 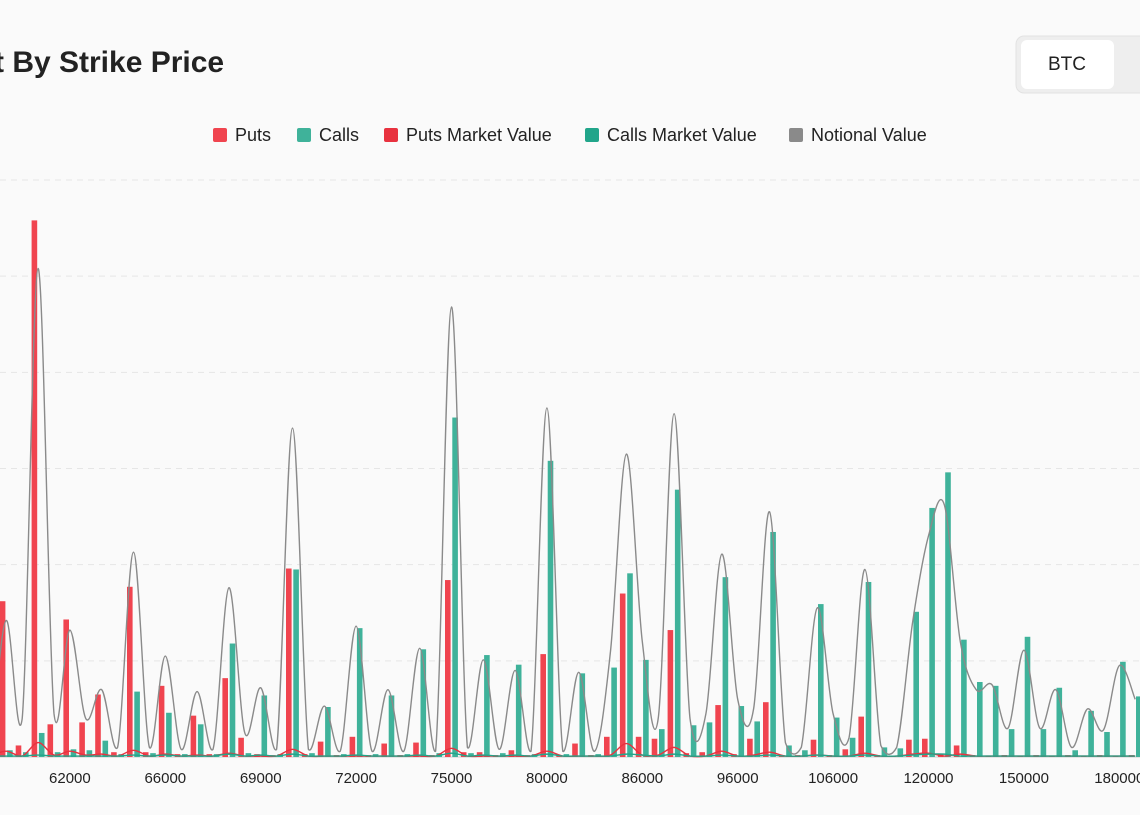 I want to click on currency-label: BTC, so click(x=1067, y=64).